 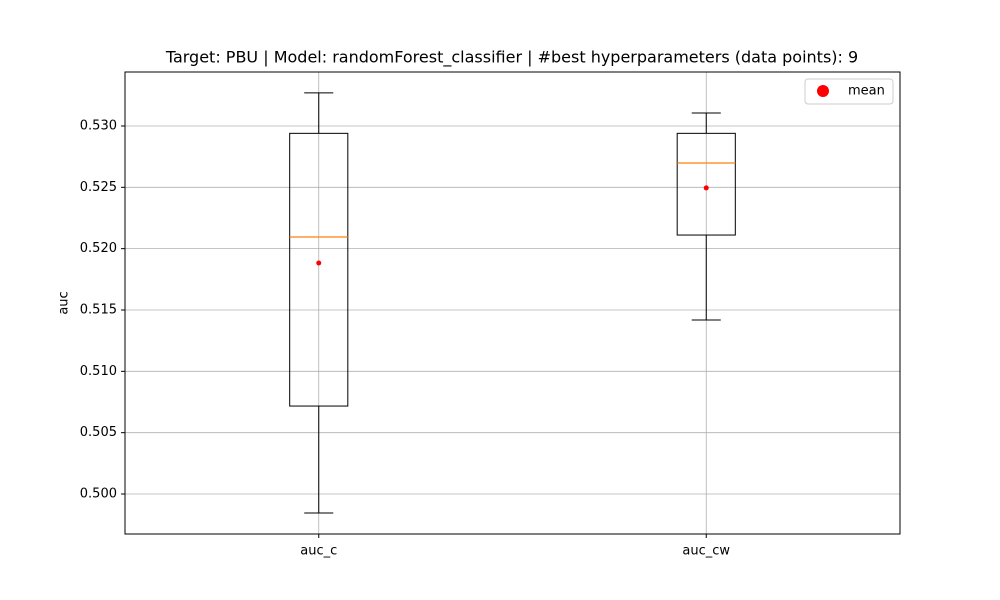 I want to click on y-tick-label: 0.520, so click(x=98, y=248).